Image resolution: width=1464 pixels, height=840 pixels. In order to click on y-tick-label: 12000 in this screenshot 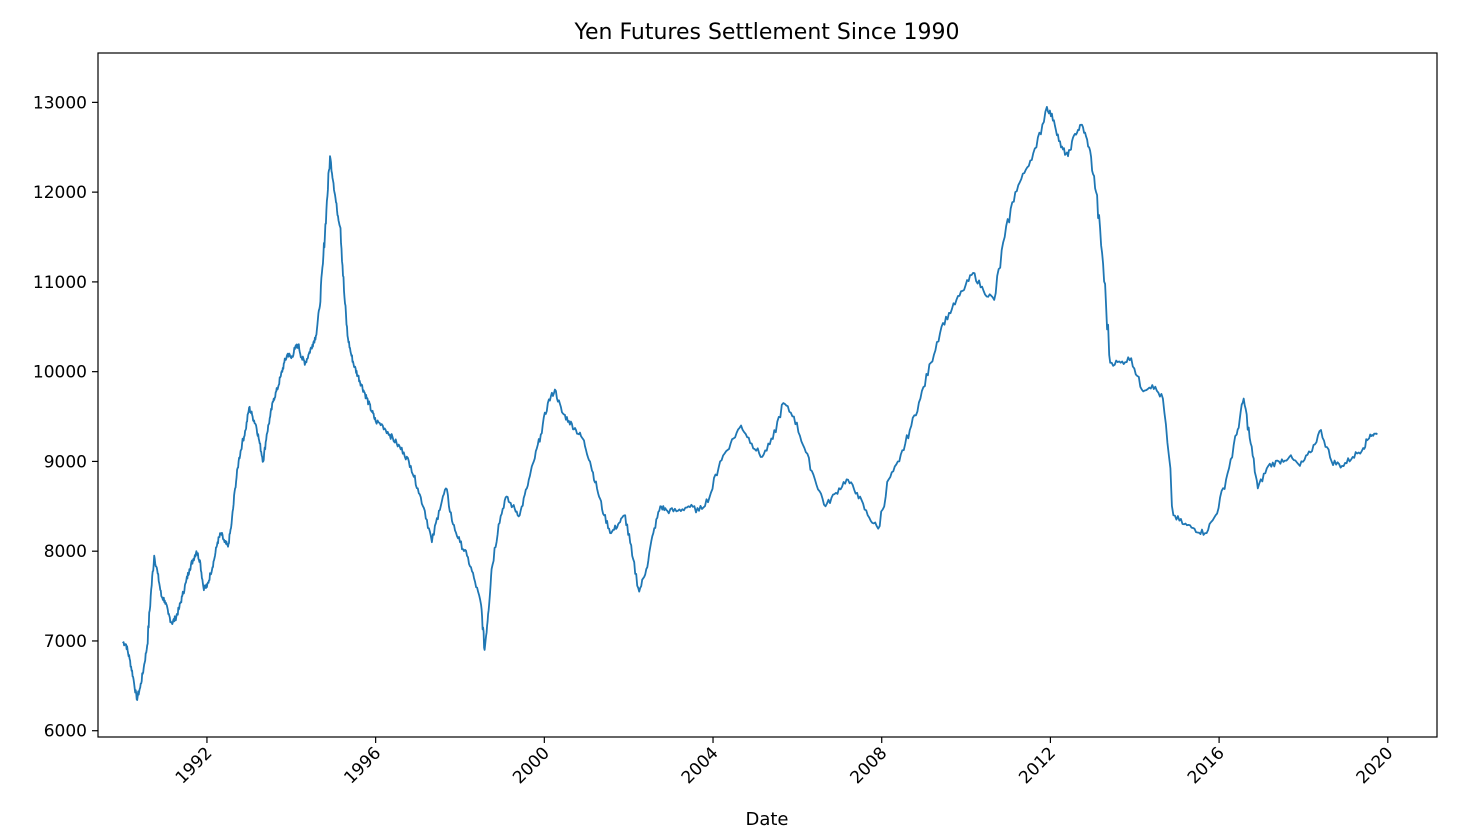, I will do `click(60, 193)`.